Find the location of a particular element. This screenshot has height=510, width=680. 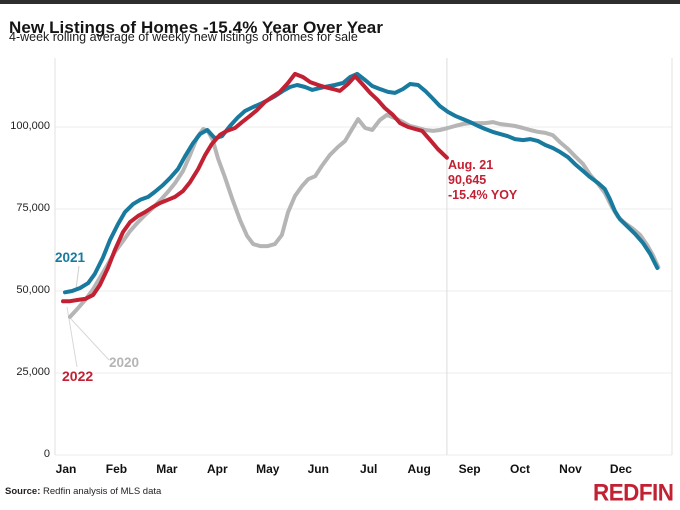

x-tick-label-oct: Oct is located at coordinates (520, 469).